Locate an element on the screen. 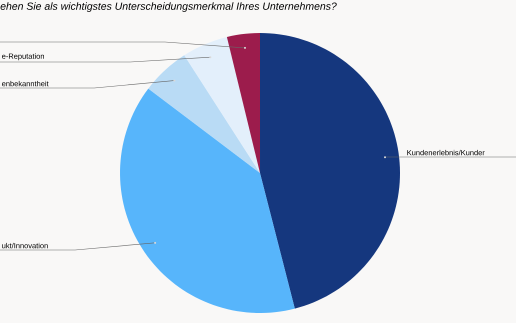 Image resolution: width=516 pixels, height=323 pixels. chart-title: ehen Sie als wichtigstes Unterscheidungsmerkmal Ihres Unternehmens? is located at coordinates (168, 7).